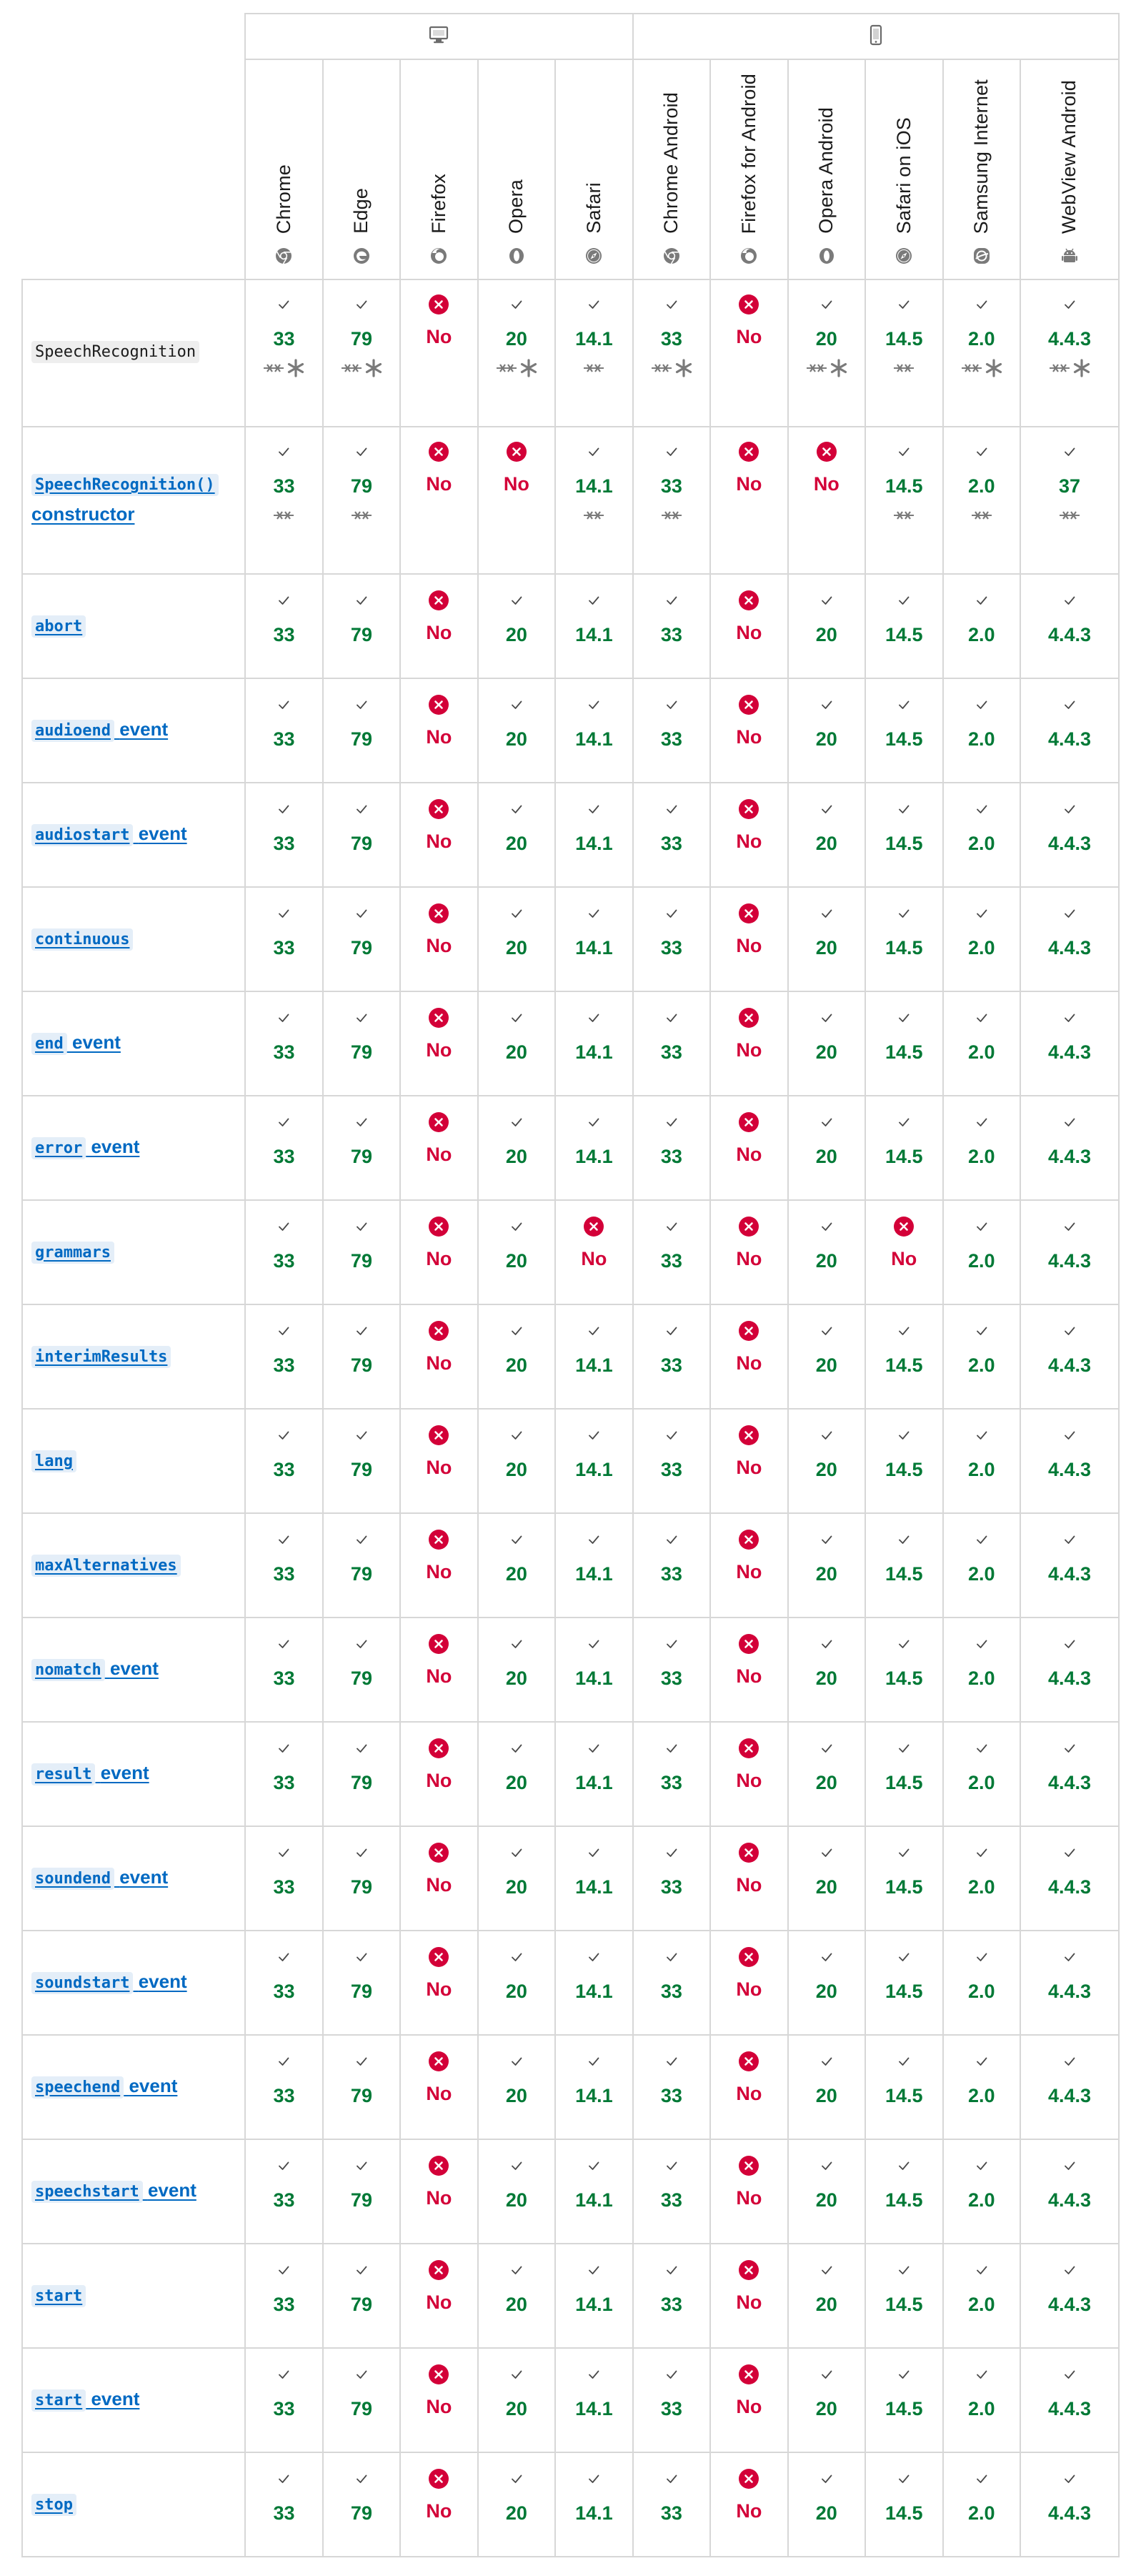 The height and width of the screenshot is (2576, 1136). Describe the element at coordinates (85, 1148) in the screenshot. I see `feature-link-error-event: error event` at that location.